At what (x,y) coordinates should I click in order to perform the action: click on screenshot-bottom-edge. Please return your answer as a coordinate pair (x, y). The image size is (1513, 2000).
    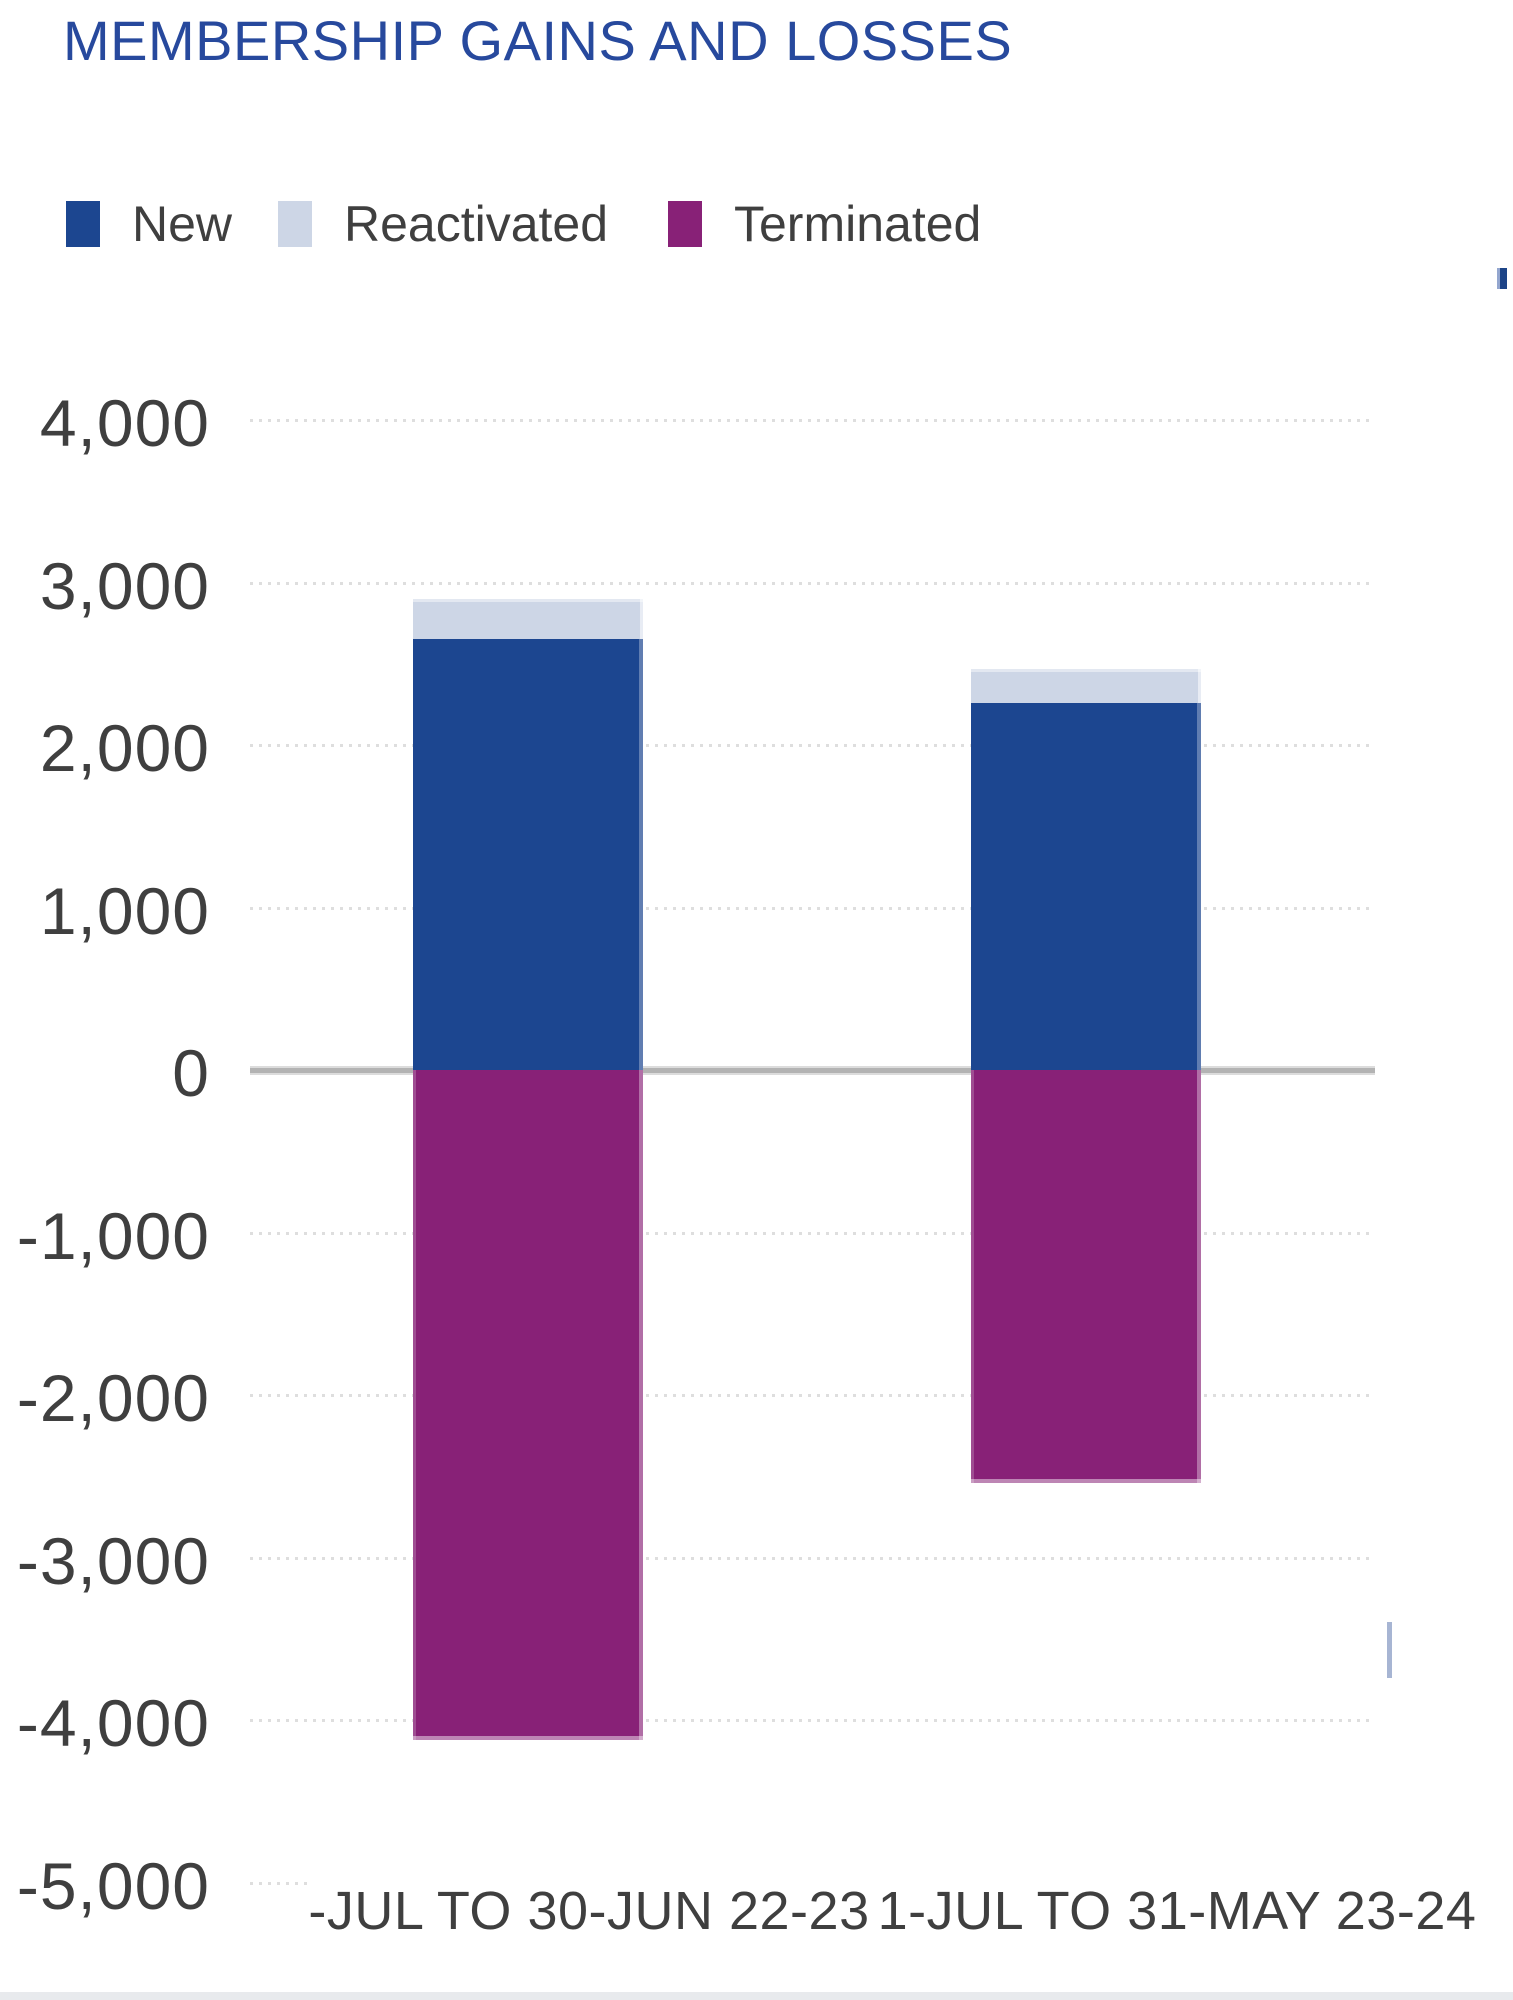
    Looking at the image, I should click on (756, 1996).